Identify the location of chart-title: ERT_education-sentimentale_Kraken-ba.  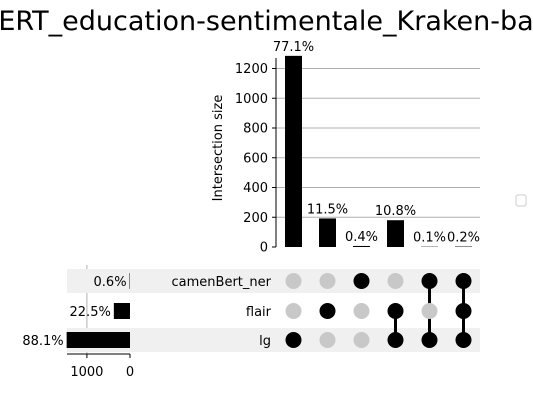
(266, 21).